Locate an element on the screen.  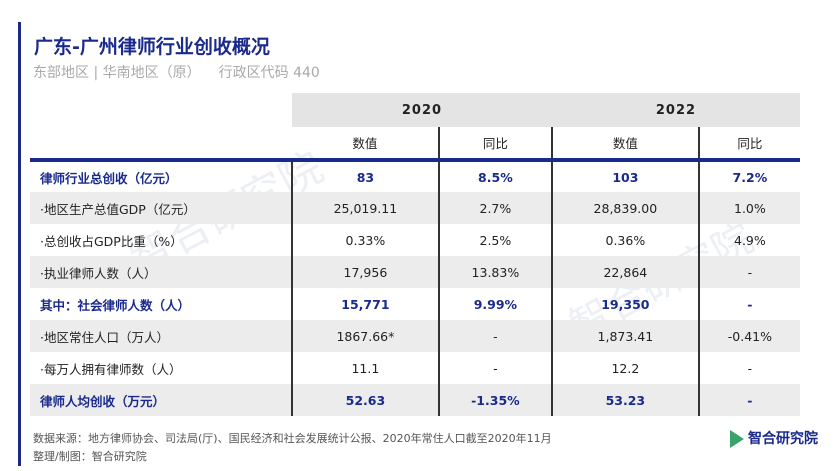
region-label: 东部地区 | 华南地区（原） is located at coordinates (117, 73).